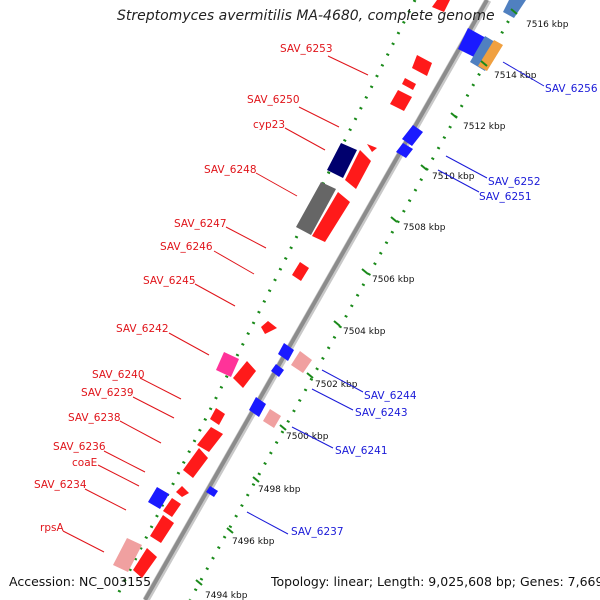 Image resolution: width=600 pixels, height=600 pixels. Describe the element at coordinates (393, 280) in the screenshot. I see `scale-tick-label: 7506 kbp` at that location.